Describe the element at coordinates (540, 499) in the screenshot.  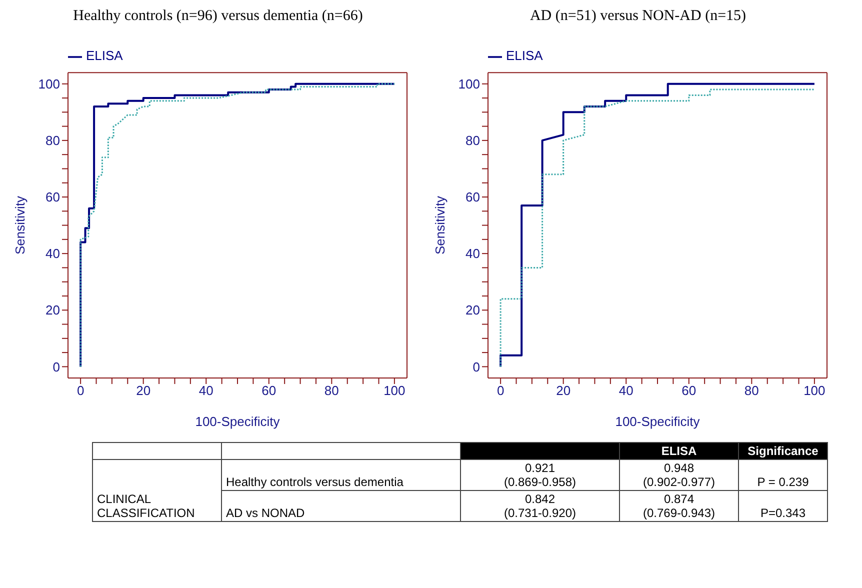
I see `text: 0.842` at that location.